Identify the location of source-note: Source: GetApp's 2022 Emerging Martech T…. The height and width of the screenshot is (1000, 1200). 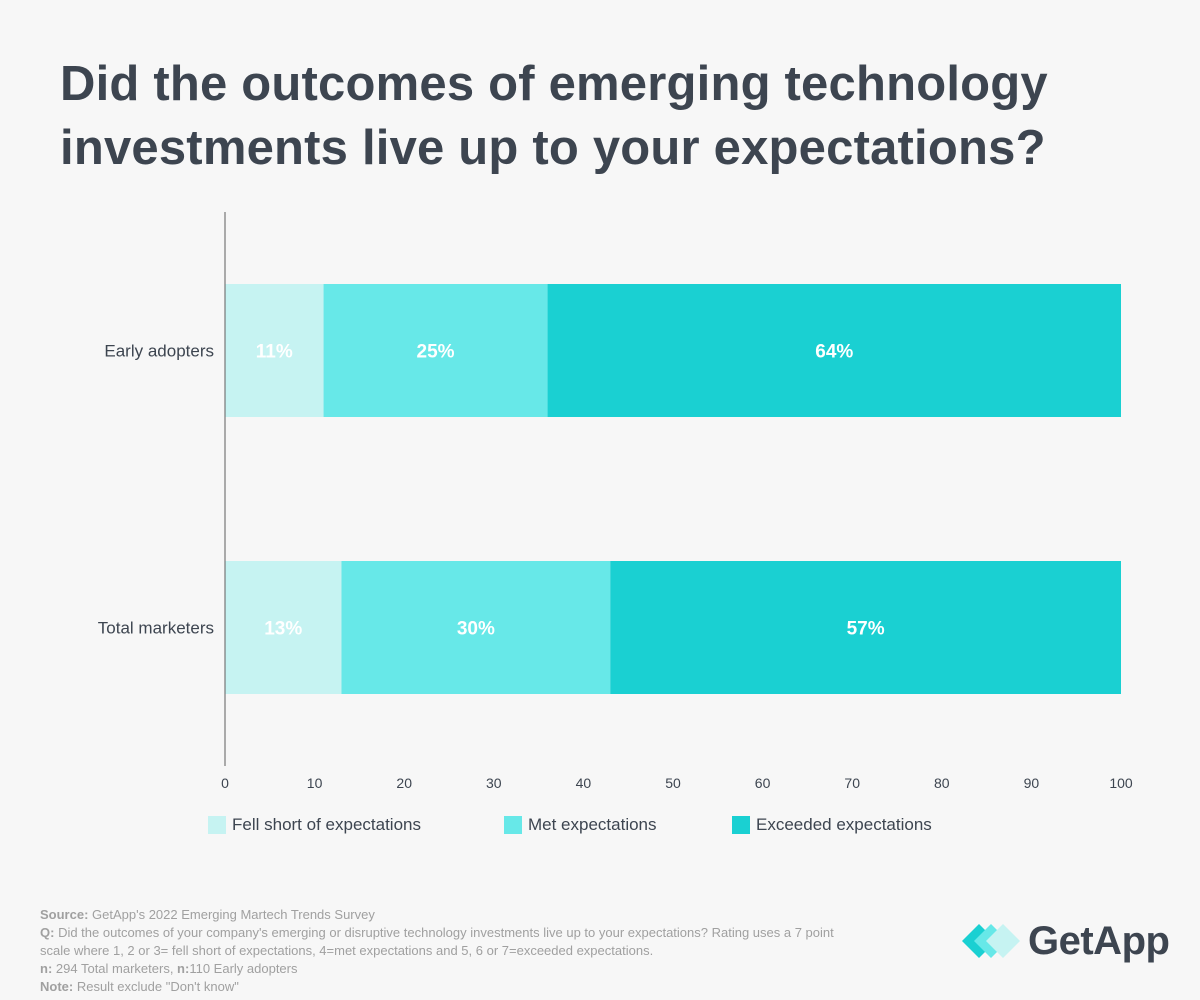
(207, 914).